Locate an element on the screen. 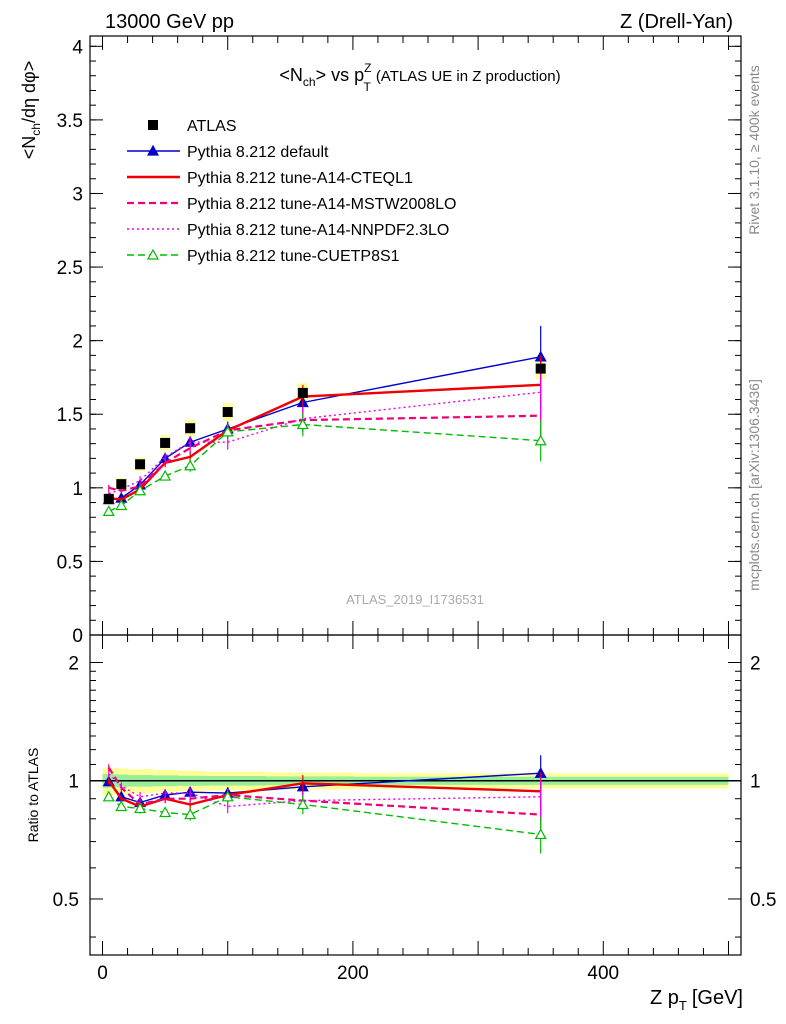 This screenshot has height=1024, width=786. header-right: Z (Drell-Yan) is located at coordinates (676, 22).